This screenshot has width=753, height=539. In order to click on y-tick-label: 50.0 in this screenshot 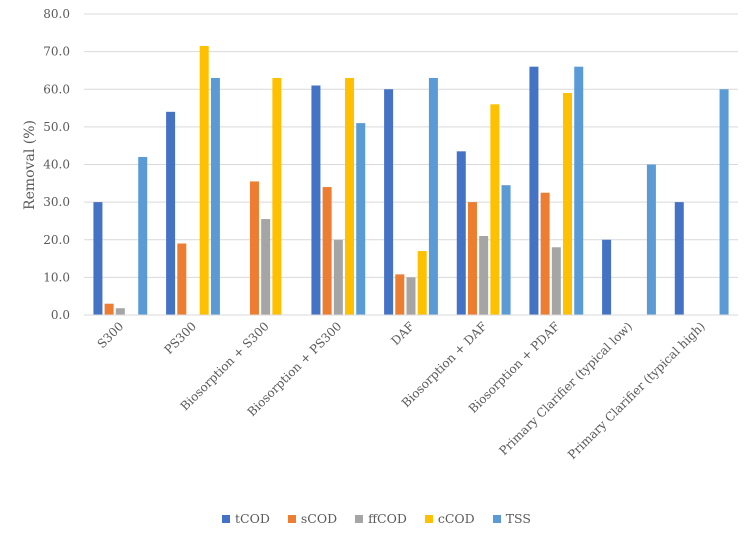, I will do `click(56, 127)`.